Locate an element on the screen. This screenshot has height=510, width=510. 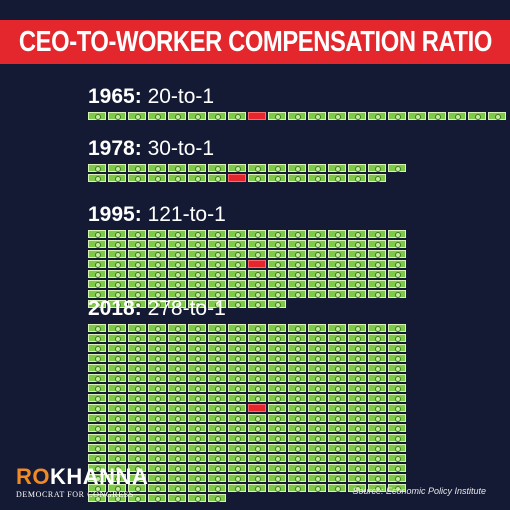
section-ratio: 121-to-1 is located at coordinates (186, 214).